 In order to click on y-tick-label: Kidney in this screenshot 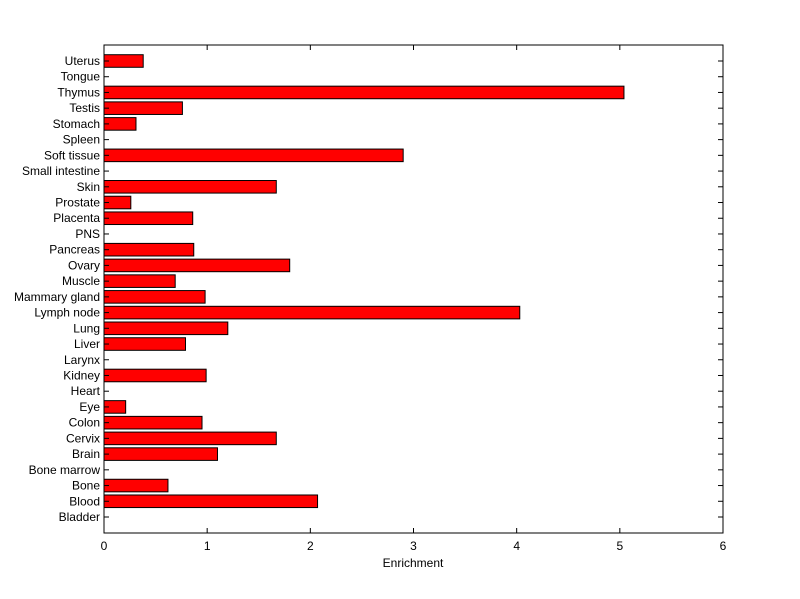, I will do `click(81, 375)`.